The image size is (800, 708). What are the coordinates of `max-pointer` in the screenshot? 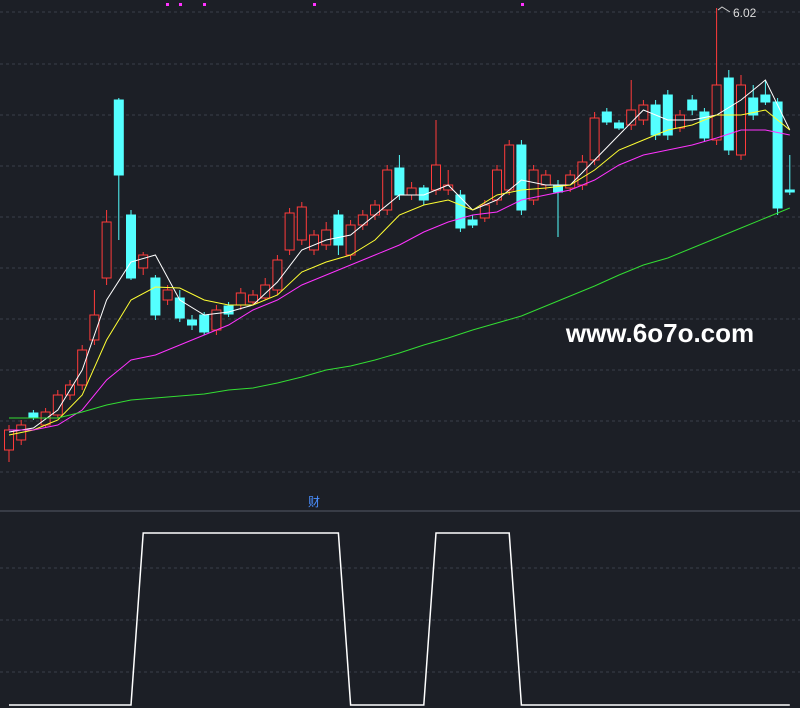 It's located at (724, 9).